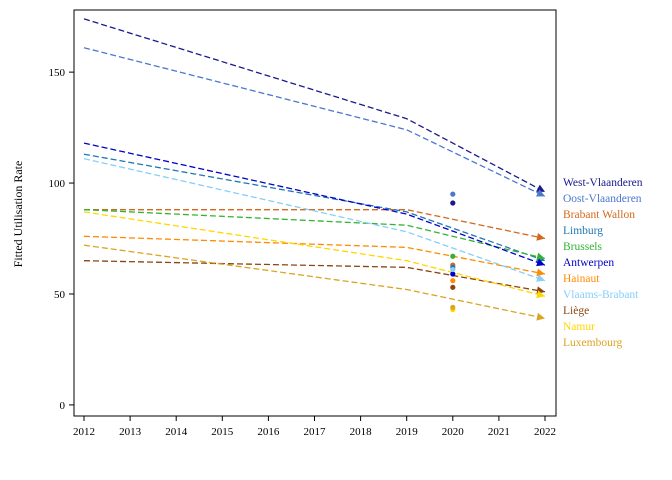 The image size is (672, 480). What do you see at coordinates (453, 432) in the screenshot?
I see `x-tick-label: 2020` at bounding box center [453, 432].